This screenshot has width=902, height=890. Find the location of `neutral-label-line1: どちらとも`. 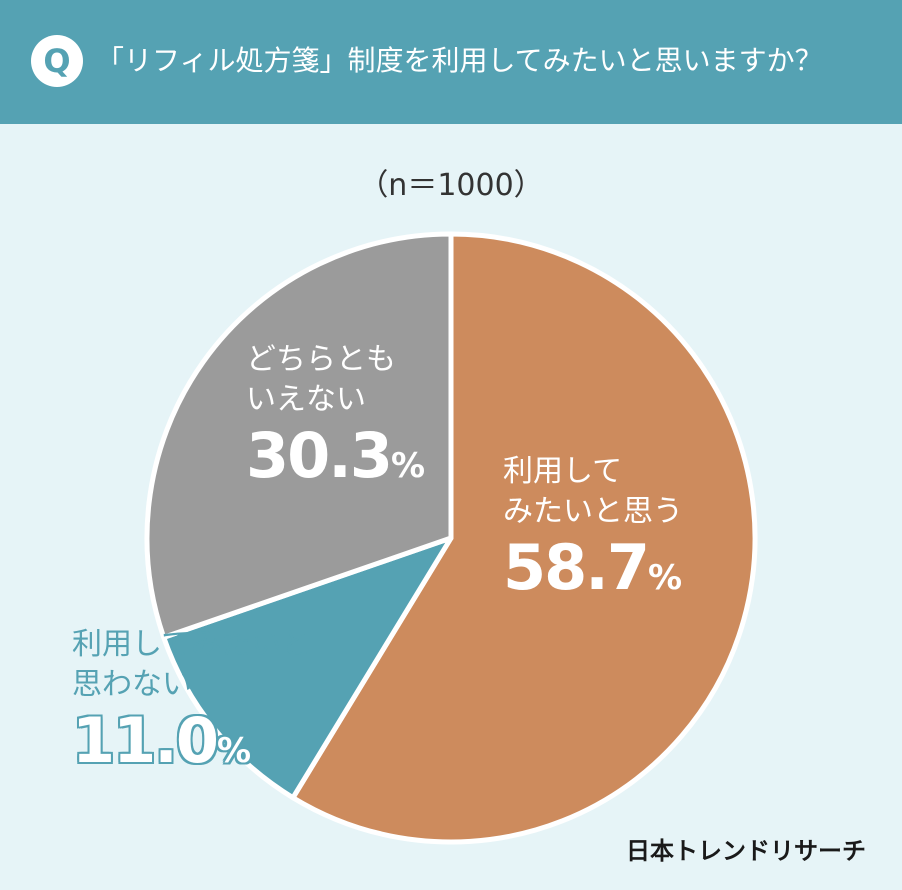

neutral-label-line1: どちらとも is located at coordinates (321, 359).